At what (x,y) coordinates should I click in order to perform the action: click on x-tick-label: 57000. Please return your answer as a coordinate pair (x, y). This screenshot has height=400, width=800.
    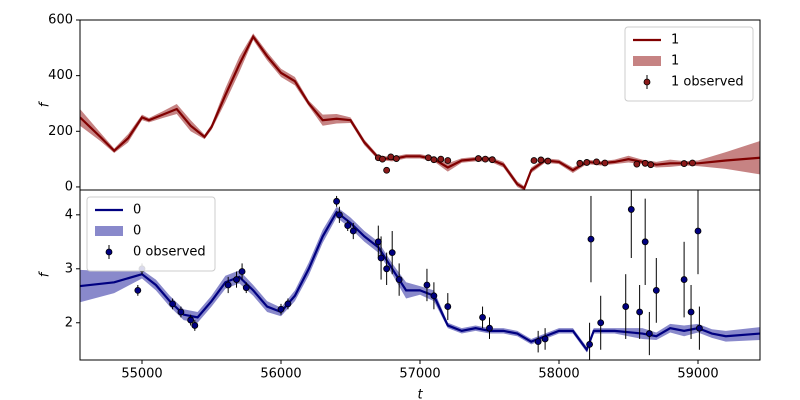
    Looking at the image, I should click on (419, 374).